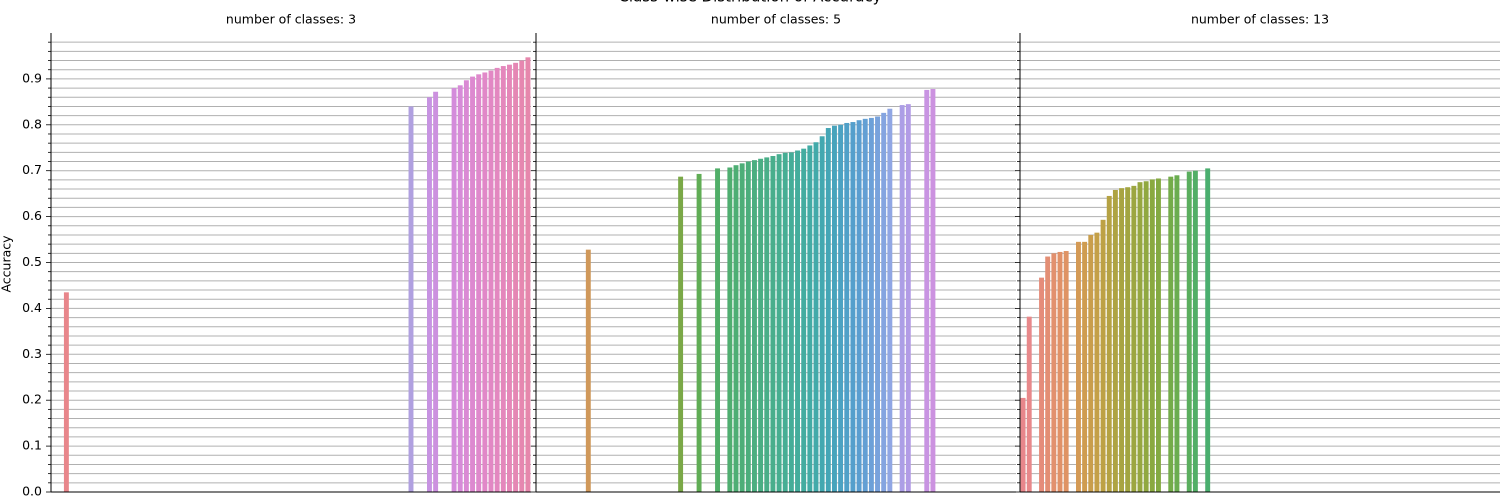 The height and width of the screenshot is (500, 1500). What do you see at coordinates (32, 215) in the screenshot?
I see `y-tick-label: 0.6` at bounding box center [32, 215].